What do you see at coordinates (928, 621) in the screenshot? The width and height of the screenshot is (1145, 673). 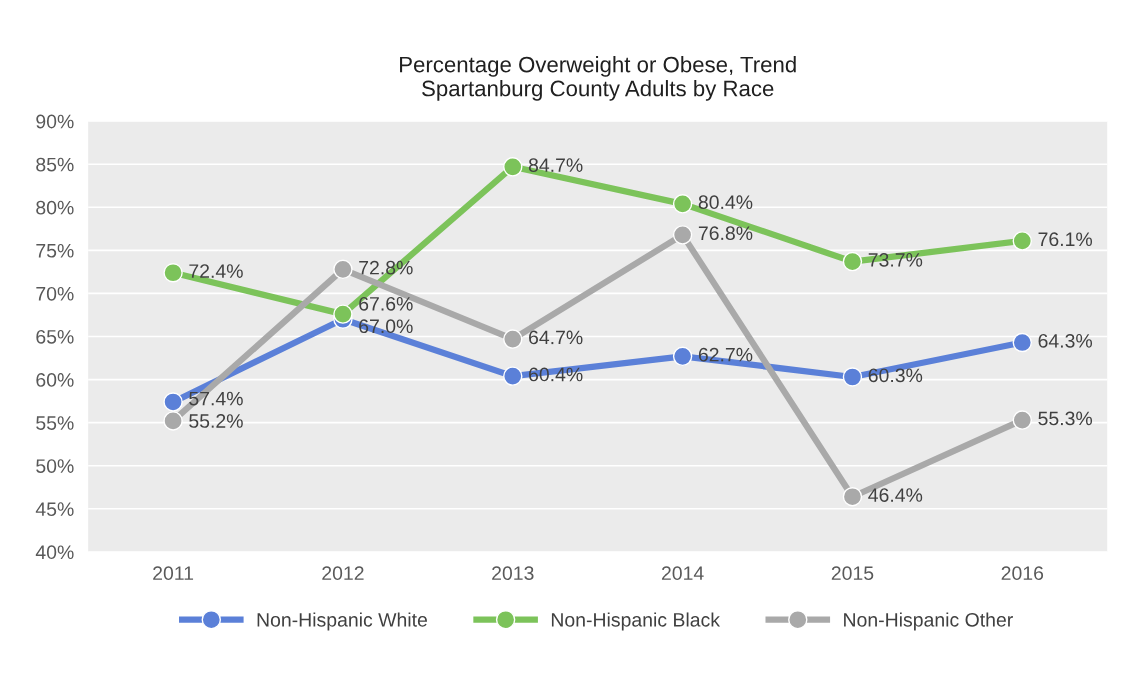 I see `legend-label: Non-Hispanic Other` at bounding box center [928, 621].